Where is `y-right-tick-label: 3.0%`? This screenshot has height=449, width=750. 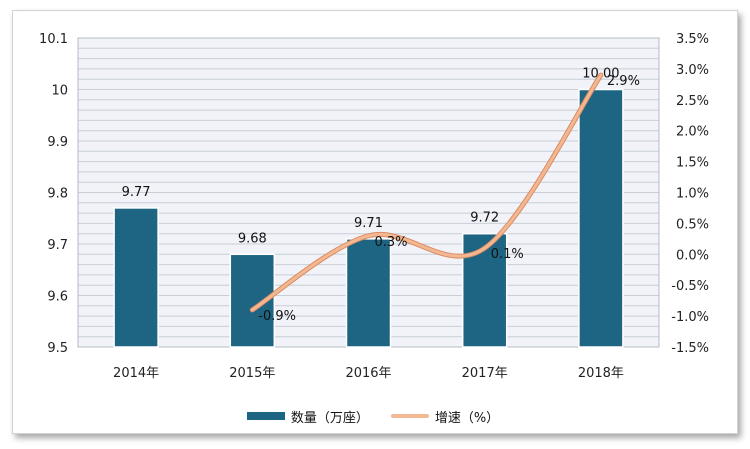
y-right-tick-label: 3.0% is located at coordinates (692, 70).